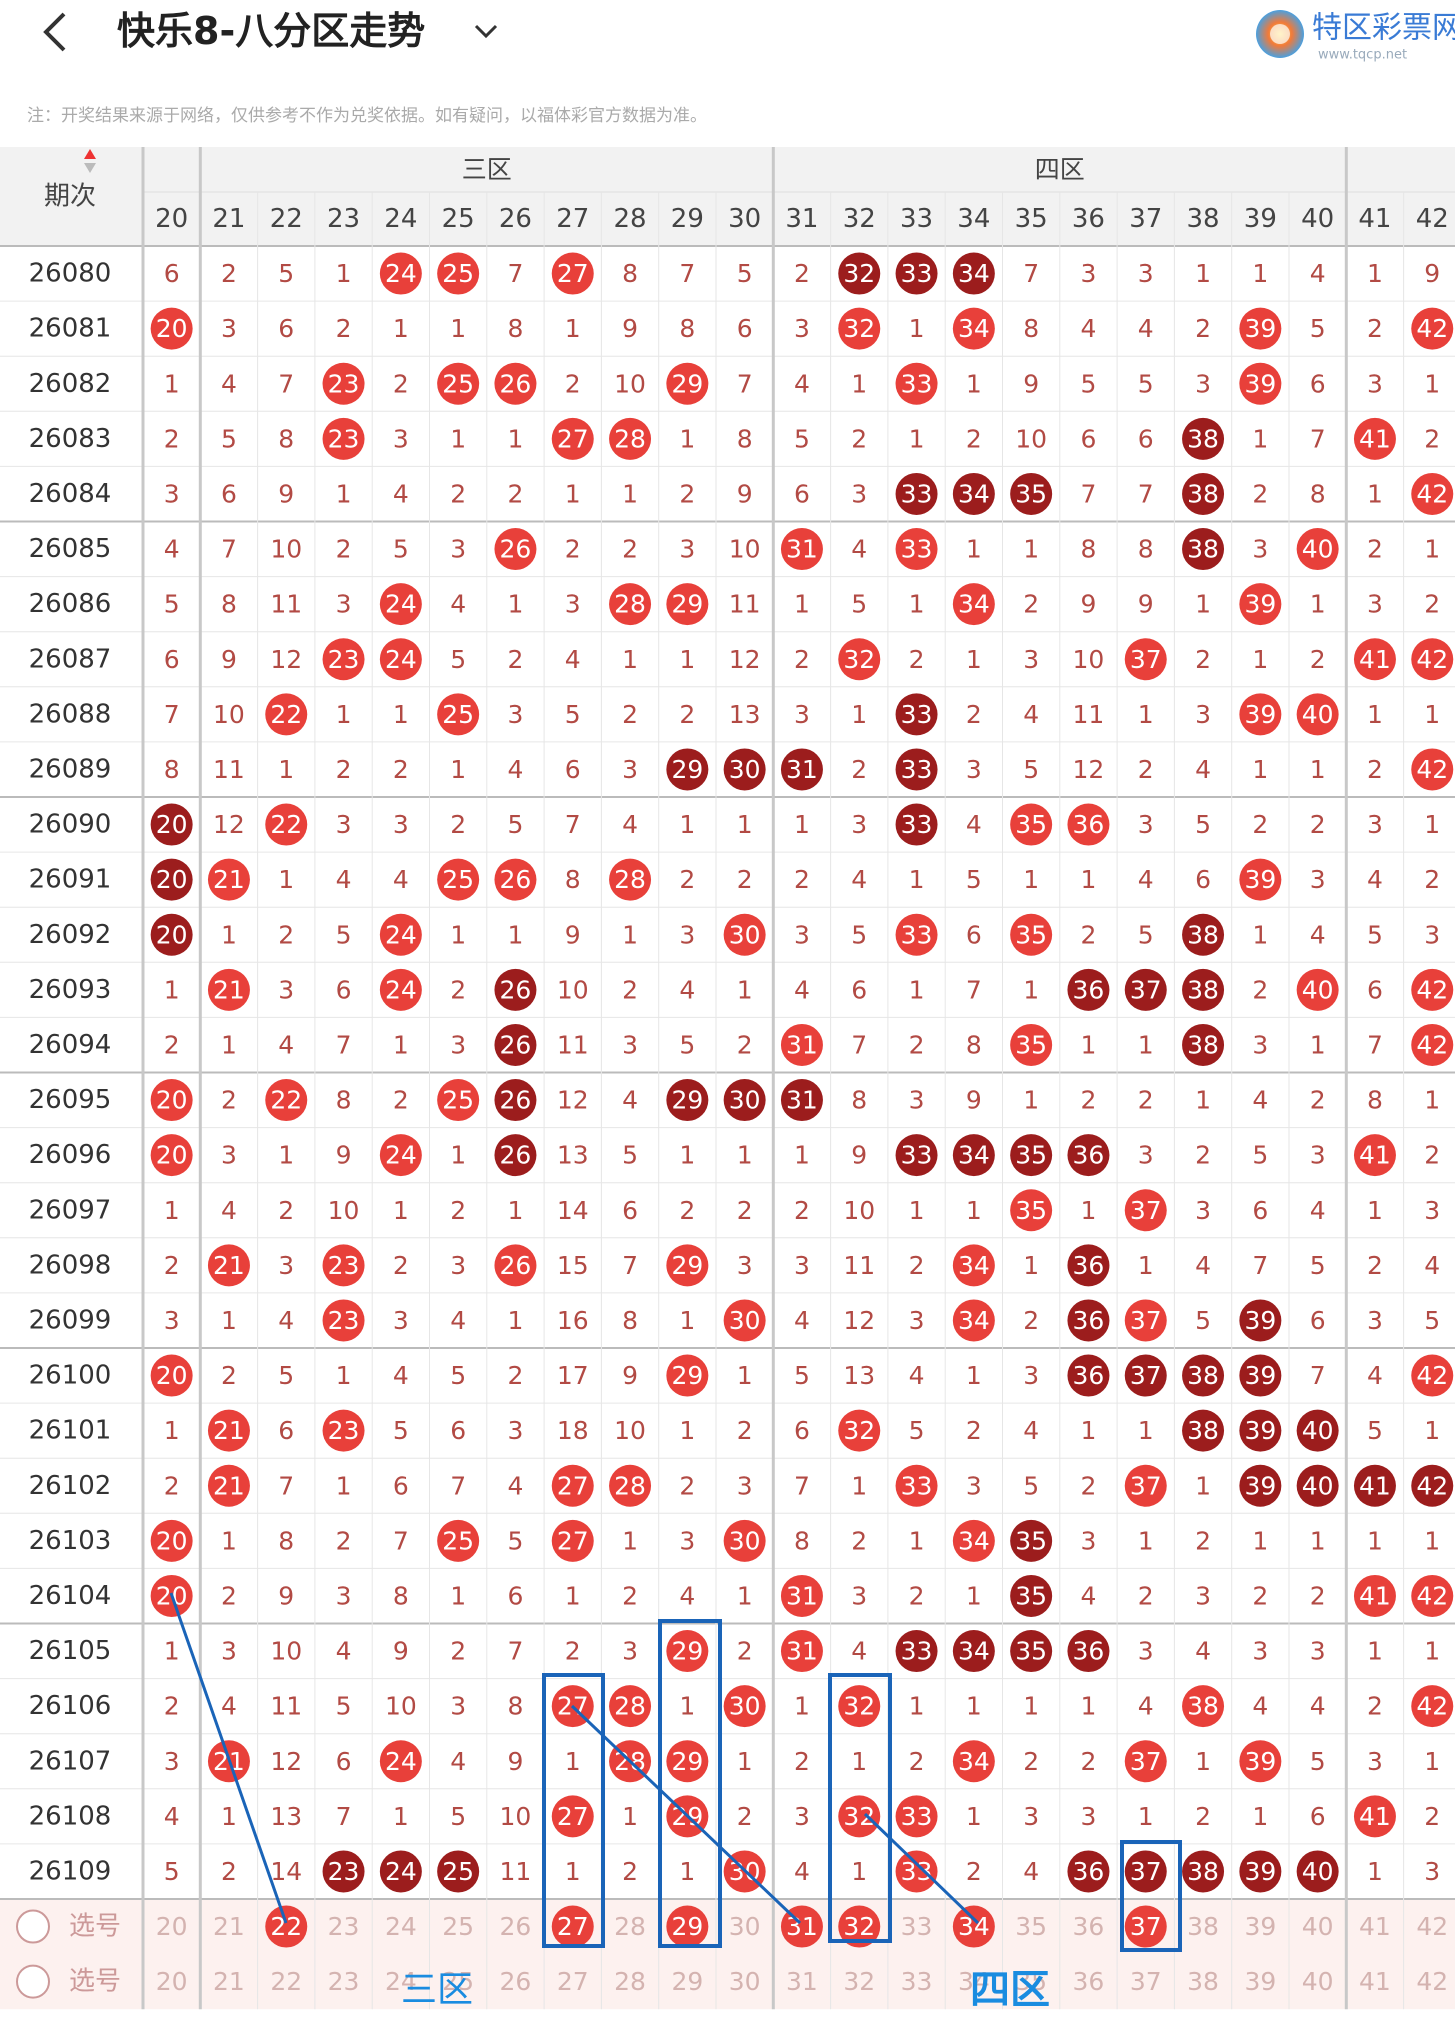 Image resolution: width=1455 pixels, height=2017 pixels. I want to click on selected-number: 29, so click(687, 1926).